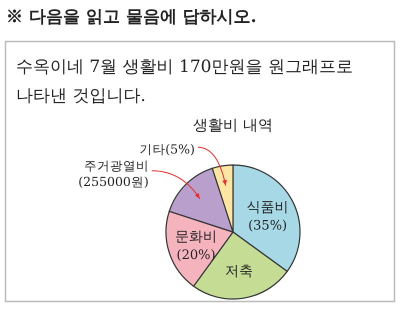 The image size is (400, 309). I want to click on data-label: (35%), so click(268, 226).